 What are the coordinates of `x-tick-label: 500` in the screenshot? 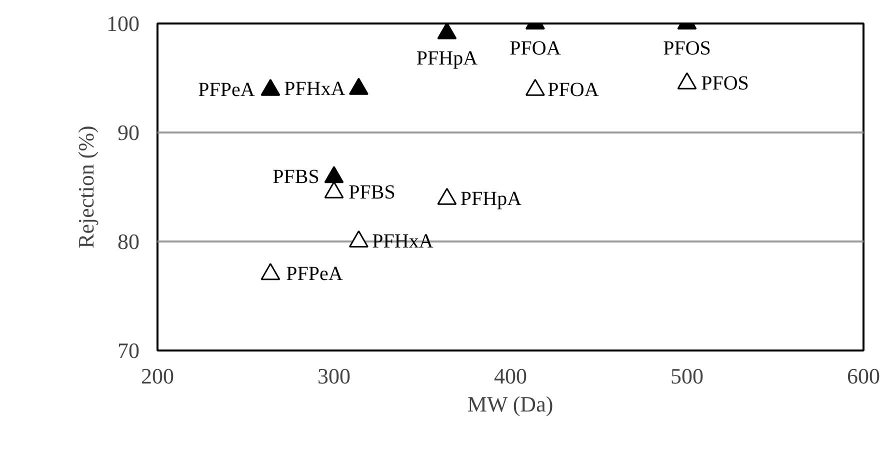 It's located at (687, 376).